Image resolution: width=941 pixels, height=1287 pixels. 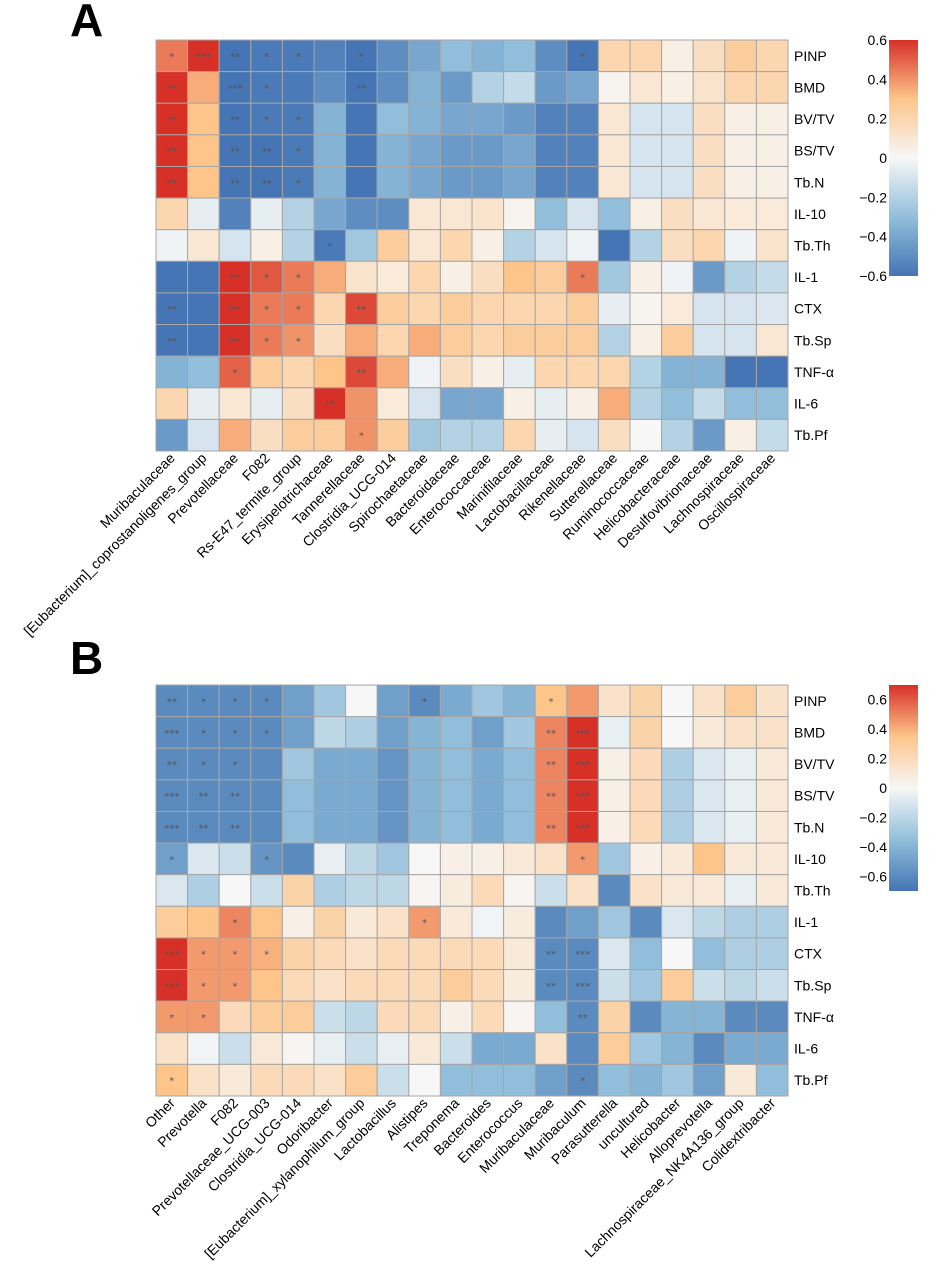 I want to click on row-label: CTX, so click(x=808, y=954).